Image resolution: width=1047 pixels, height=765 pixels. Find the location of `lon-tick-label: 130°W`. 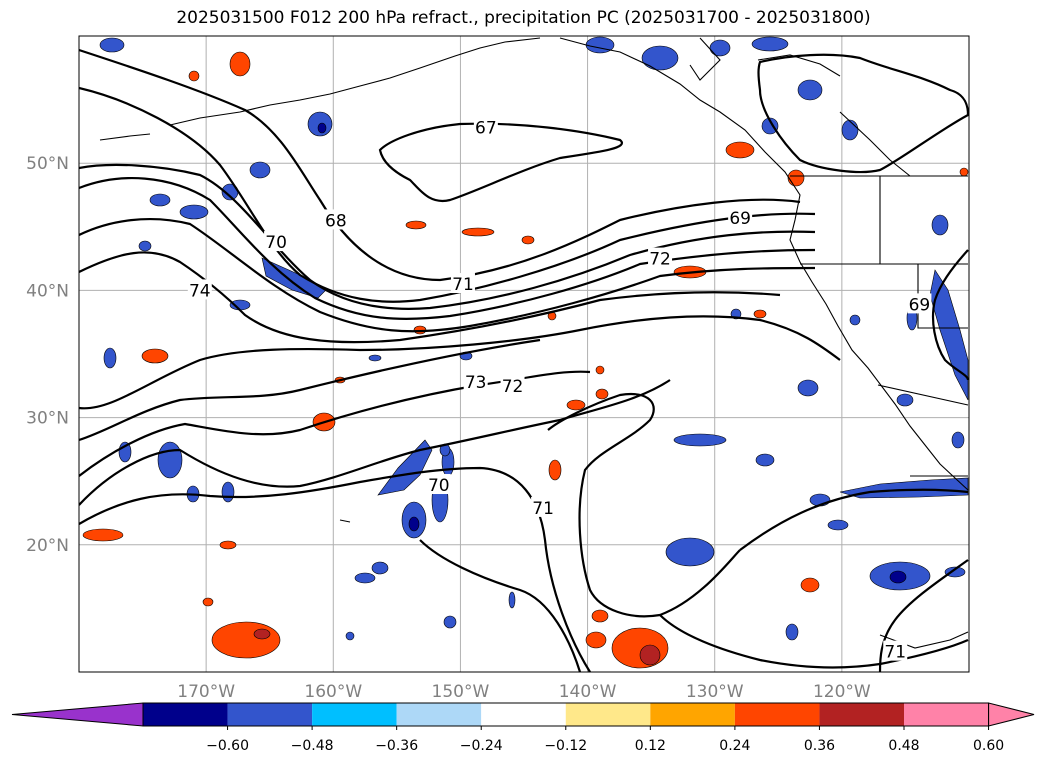

lon-tick-label: 130°W is located at coordinates (715, 692).